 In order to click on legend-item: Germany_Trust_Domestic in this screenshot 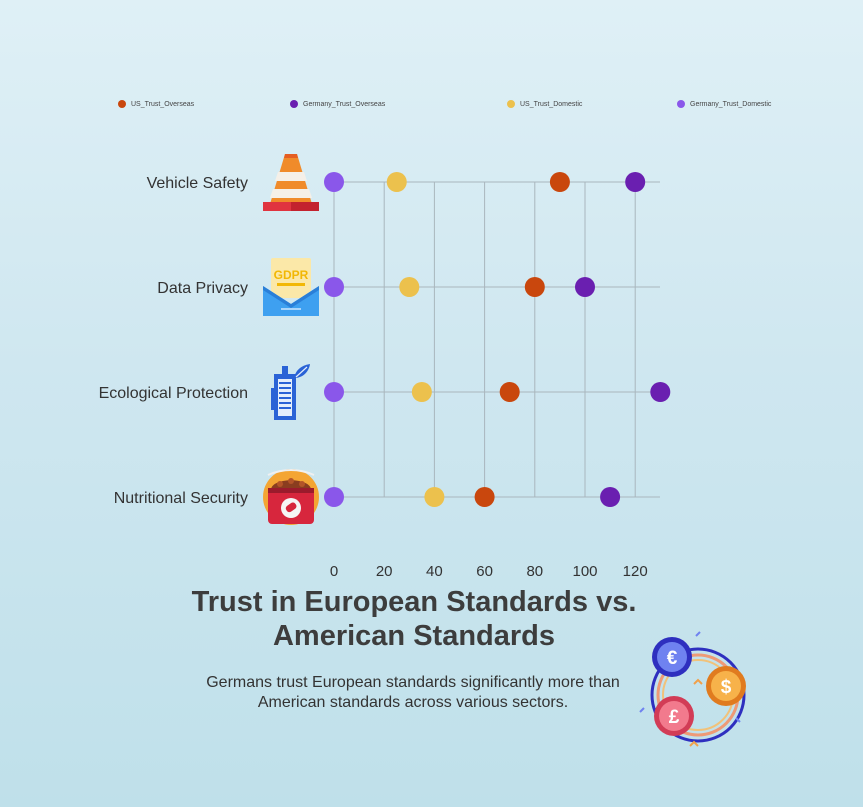, I will do `click(724, 104)`.